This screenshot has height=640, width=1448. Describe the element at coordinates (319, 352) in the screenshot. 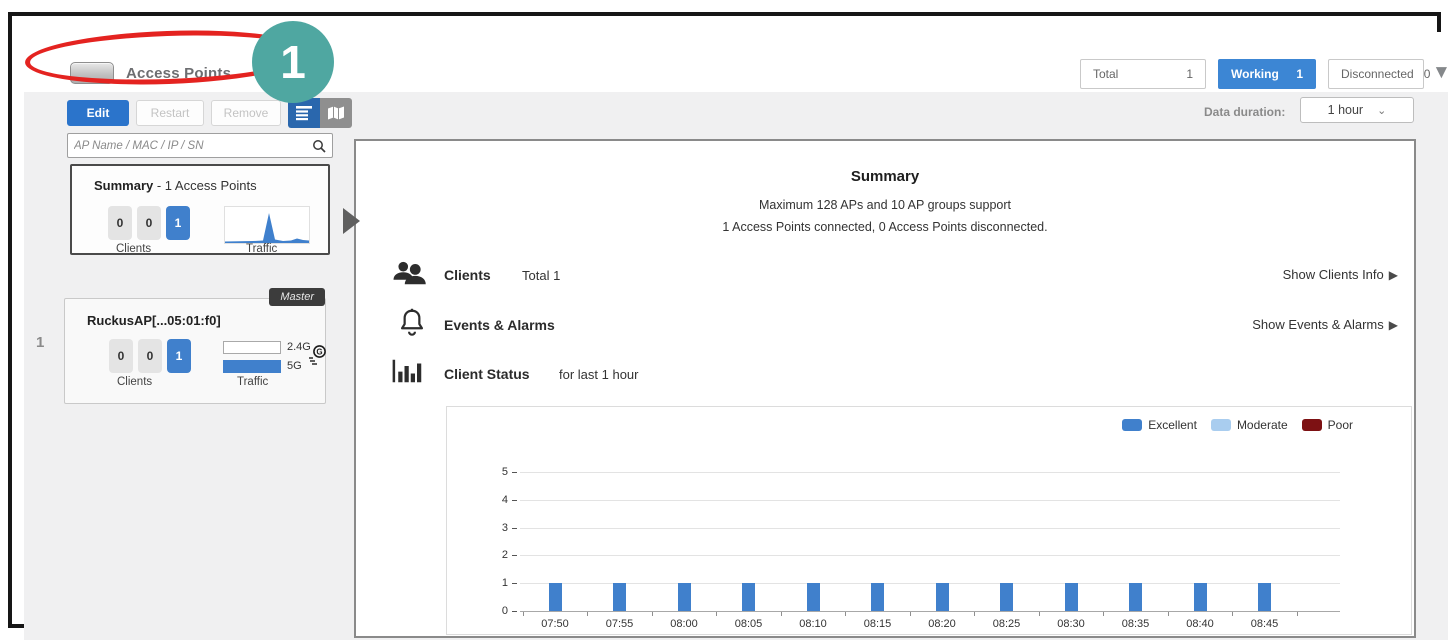

I see `svg-text: G` at that location.